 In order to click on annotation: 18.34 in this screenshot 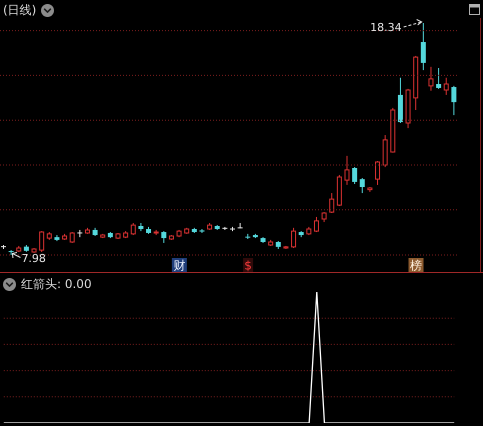, I will do `click(386, 27)`.